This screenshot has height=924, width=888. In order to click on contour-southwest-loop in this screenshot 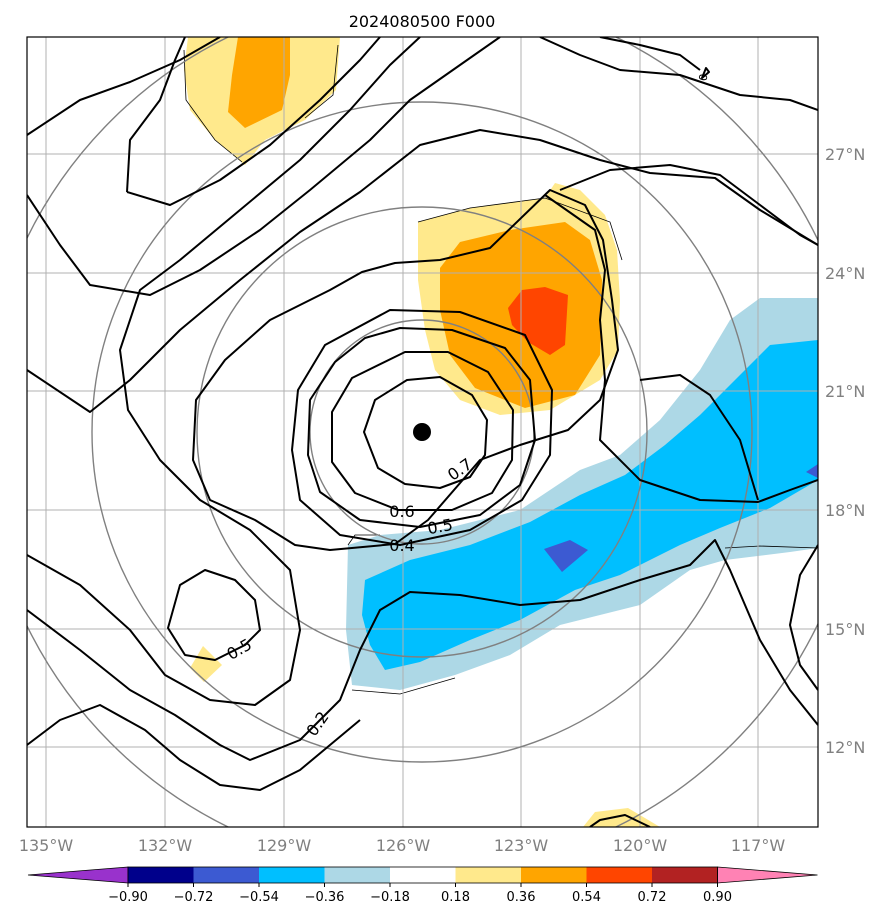, I will do `click(214, 615)`.